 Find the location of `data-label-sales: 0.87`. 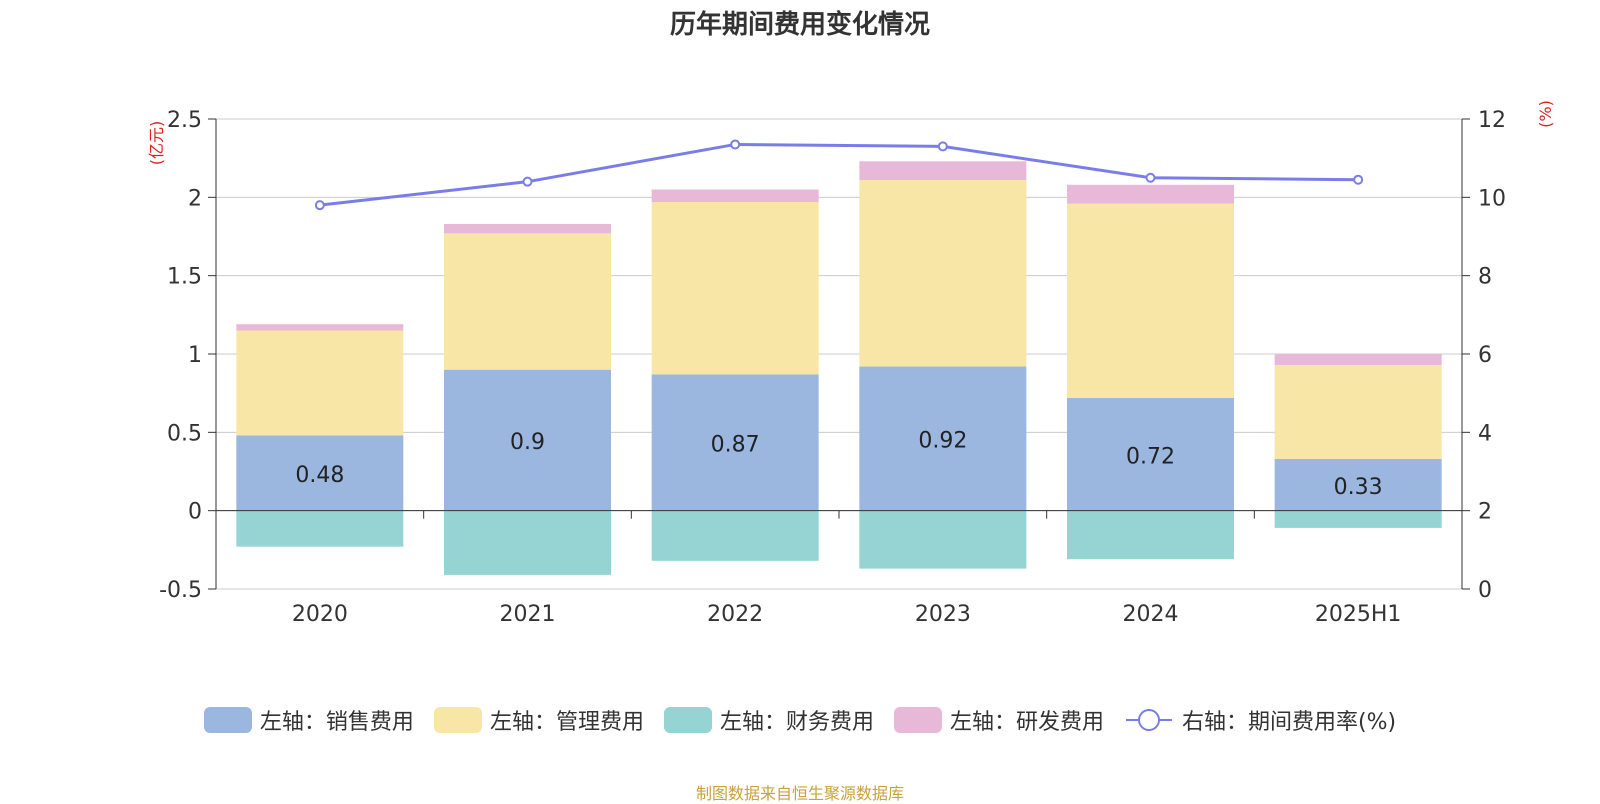

data-label-sales: 0.87 is located at coordinates (735, 445).